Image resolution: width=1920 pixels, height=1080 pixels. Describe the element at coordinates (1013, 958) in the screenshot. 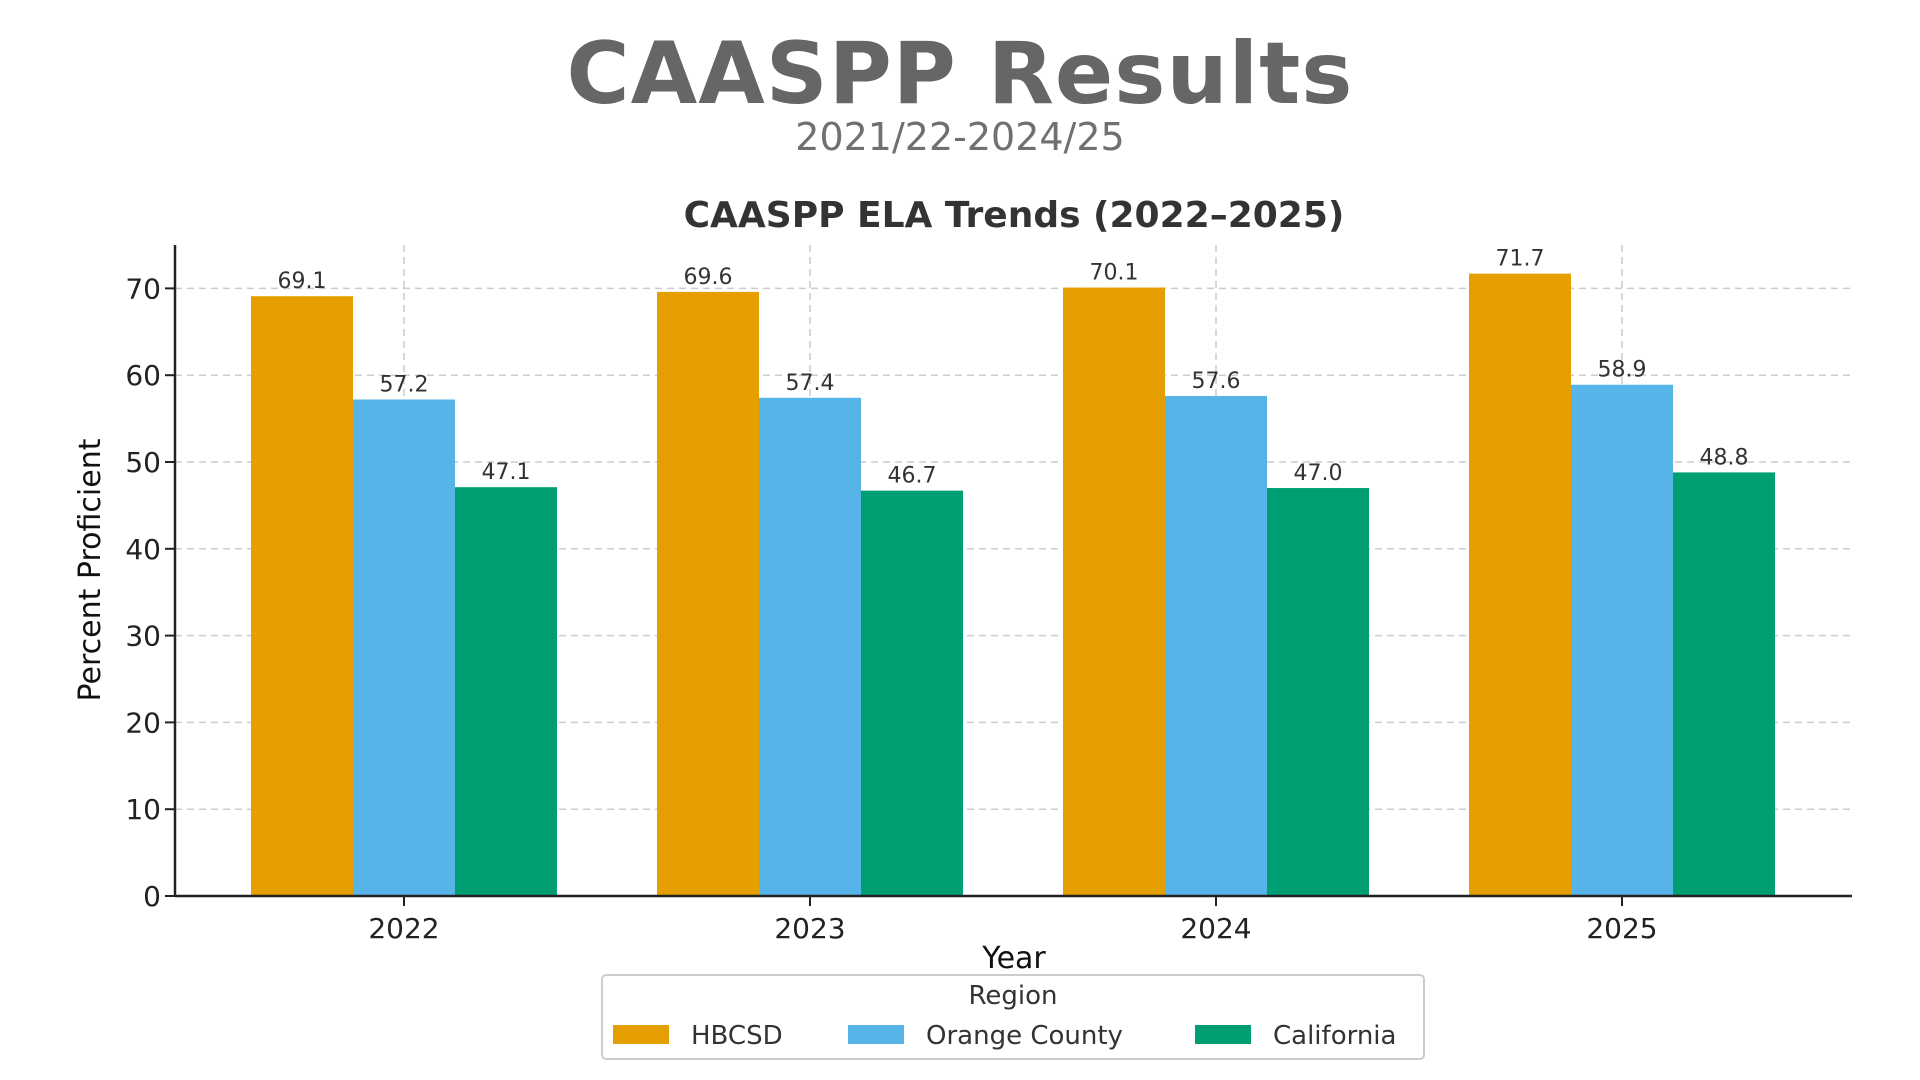

I see `x-axis-label: Year` at that location.